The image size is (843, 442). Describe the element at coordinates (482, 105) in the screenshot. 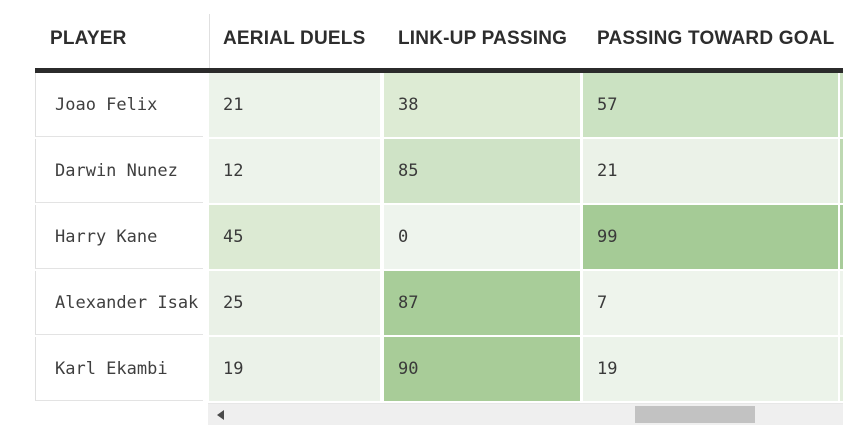

I see `stat-cell-link-up-passing: 38` at that location.